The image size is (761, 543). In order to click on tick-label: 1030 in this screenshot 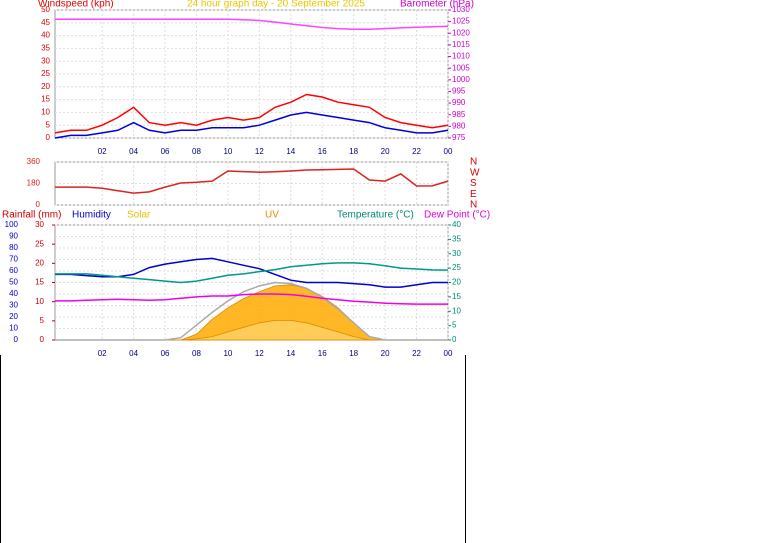, I will do `click(461, 9)`.